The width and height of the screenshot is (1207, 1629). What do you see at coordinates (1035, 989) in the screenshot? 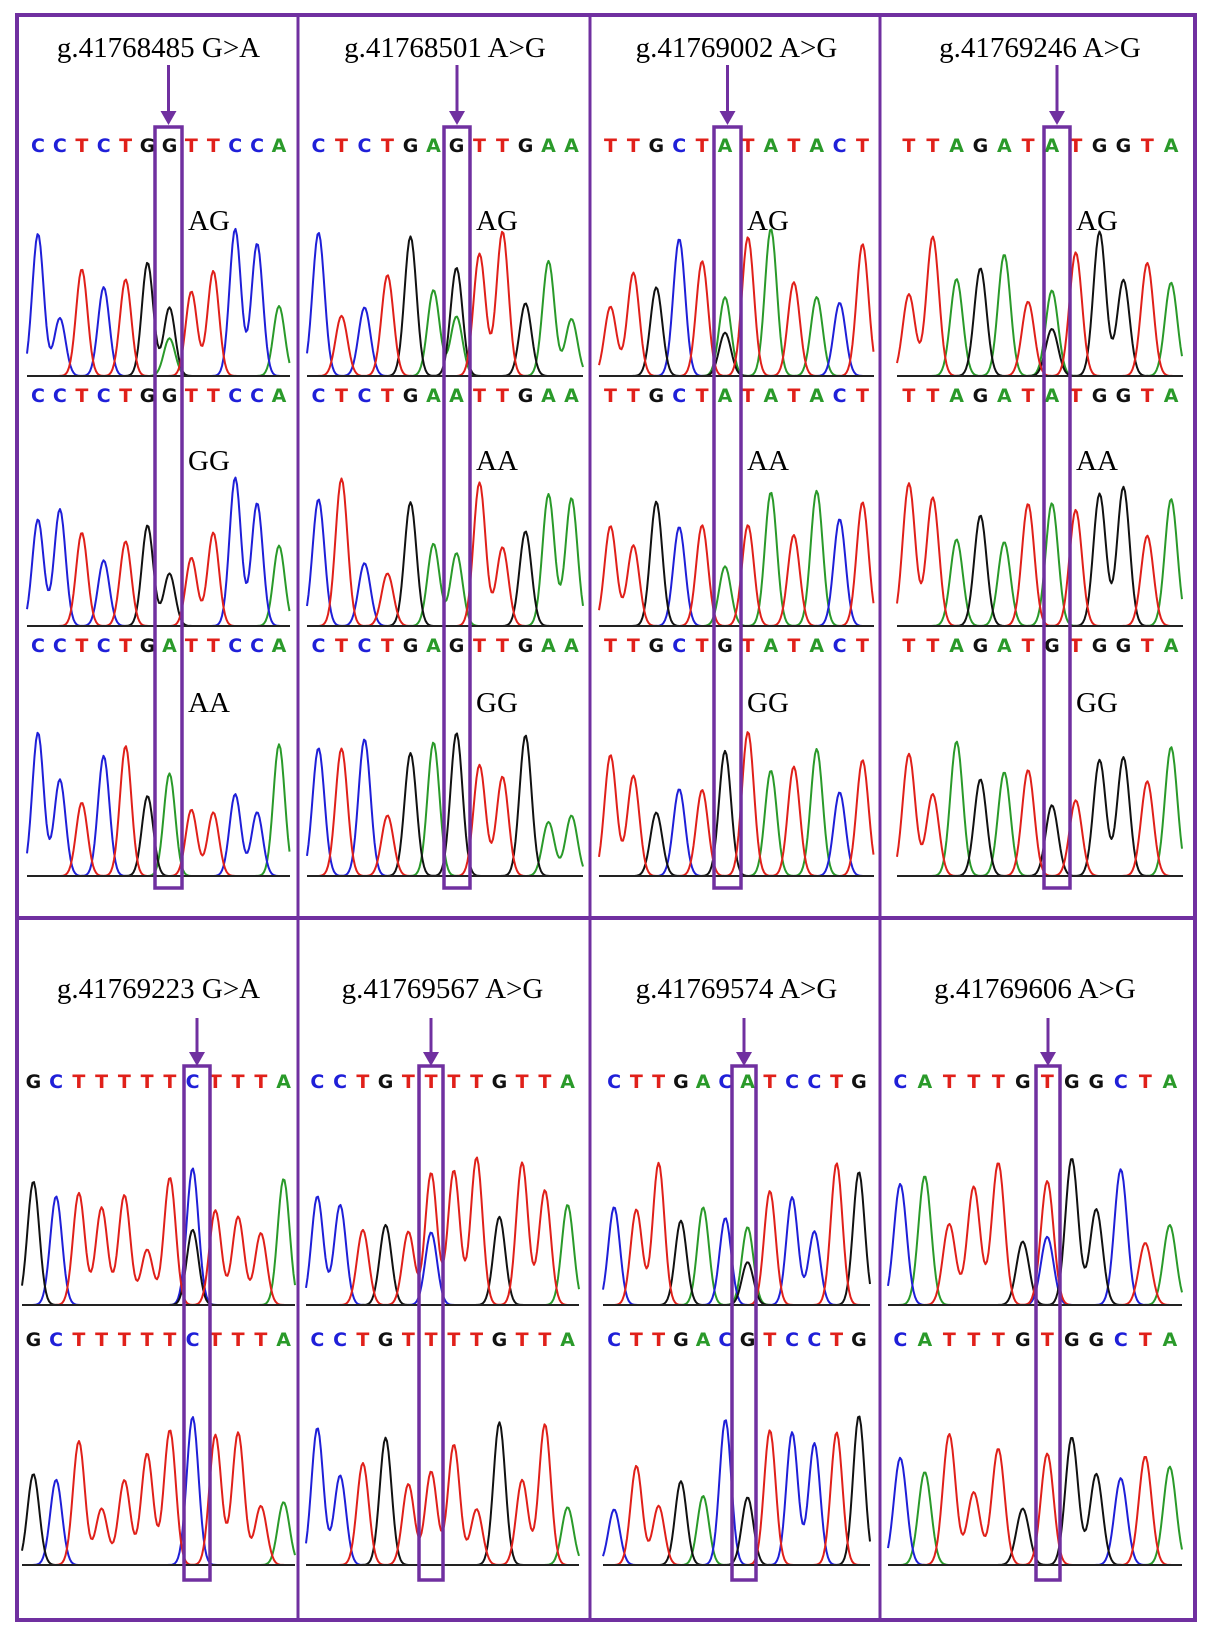
I see `panel-title: g.41769606 A>G` at bounding box center [1035, 989].